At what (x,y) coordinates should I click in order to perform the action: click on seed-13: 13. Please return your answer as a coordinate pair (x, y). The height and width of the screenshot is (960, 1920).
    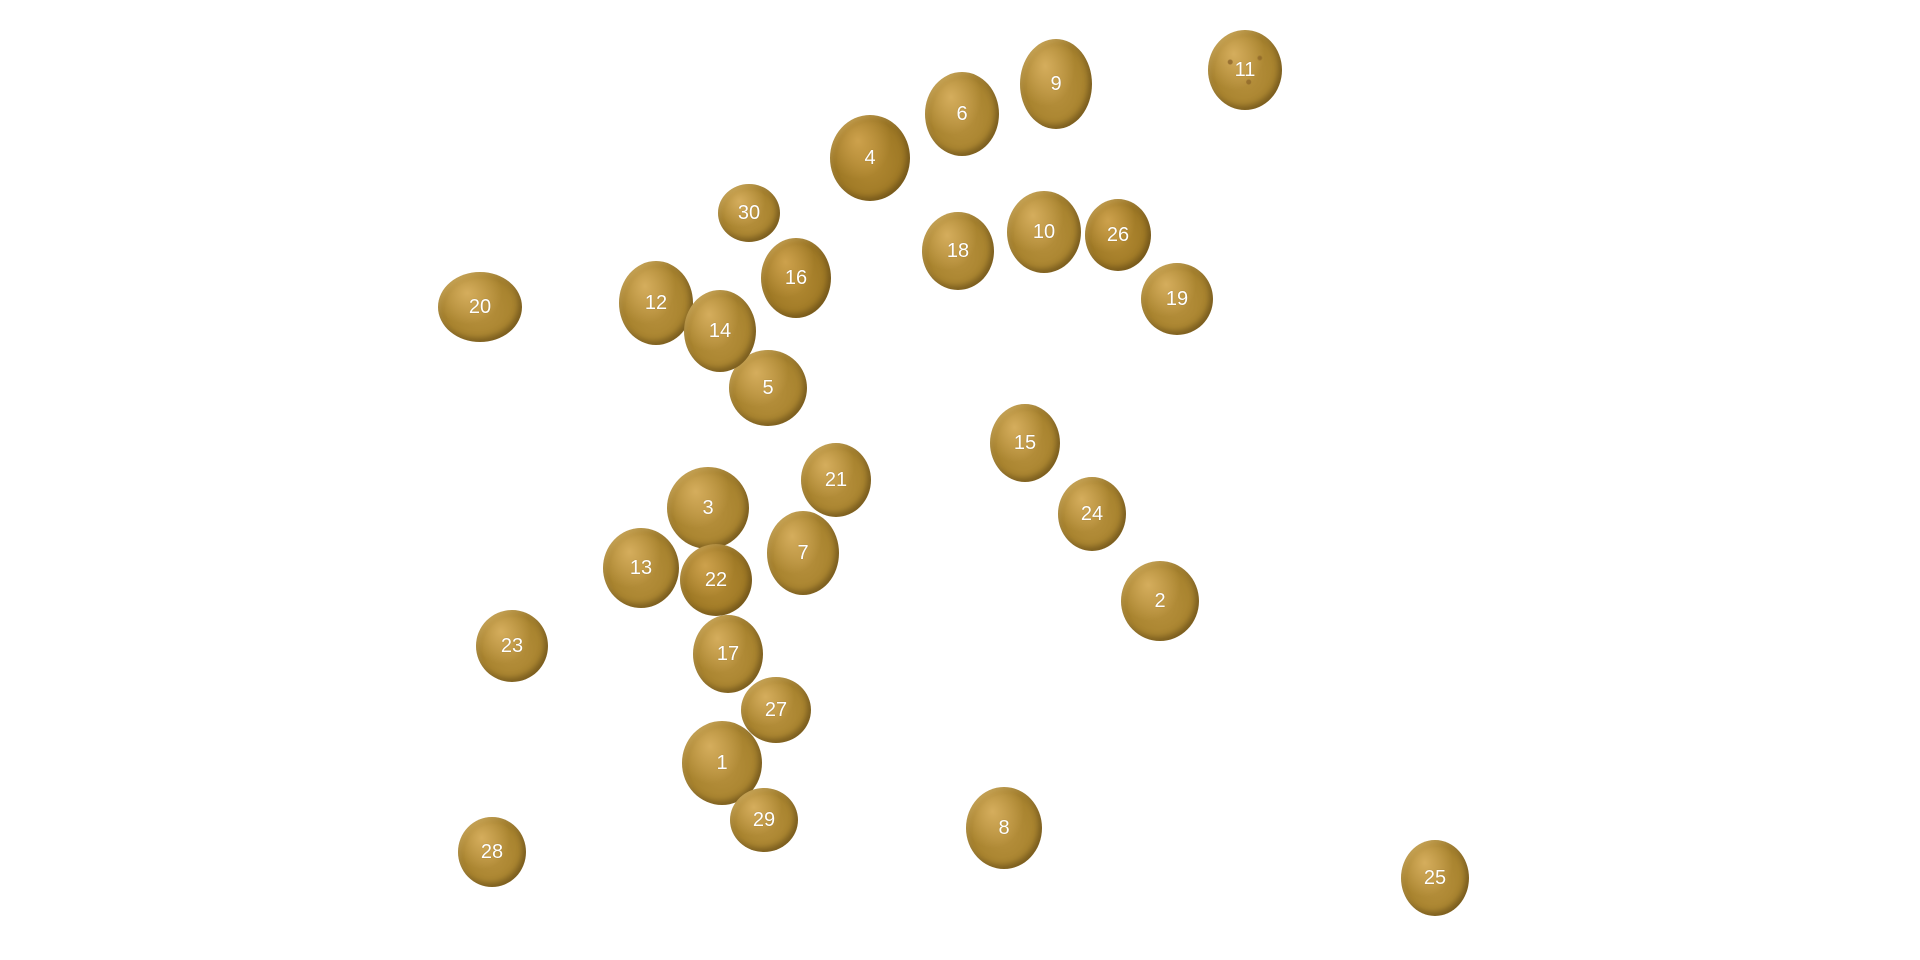
    Looking at the image, I should click on (641, 568).